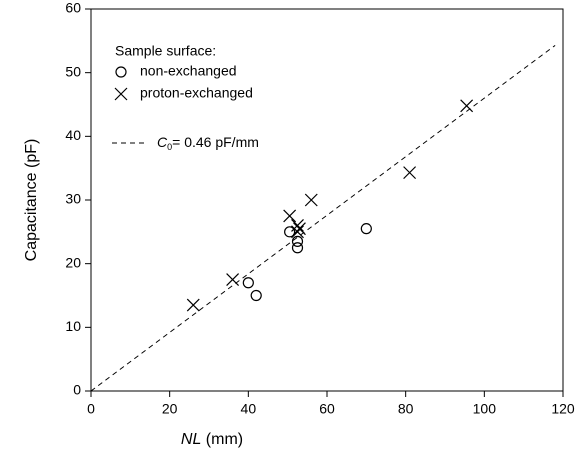 Image resolution: width=584 pixels, height=457 pixels. What do you see at coordinates (191, 439) in the screenshot?
I see `x-label-italic: NL` at bounding box center [191, 439].